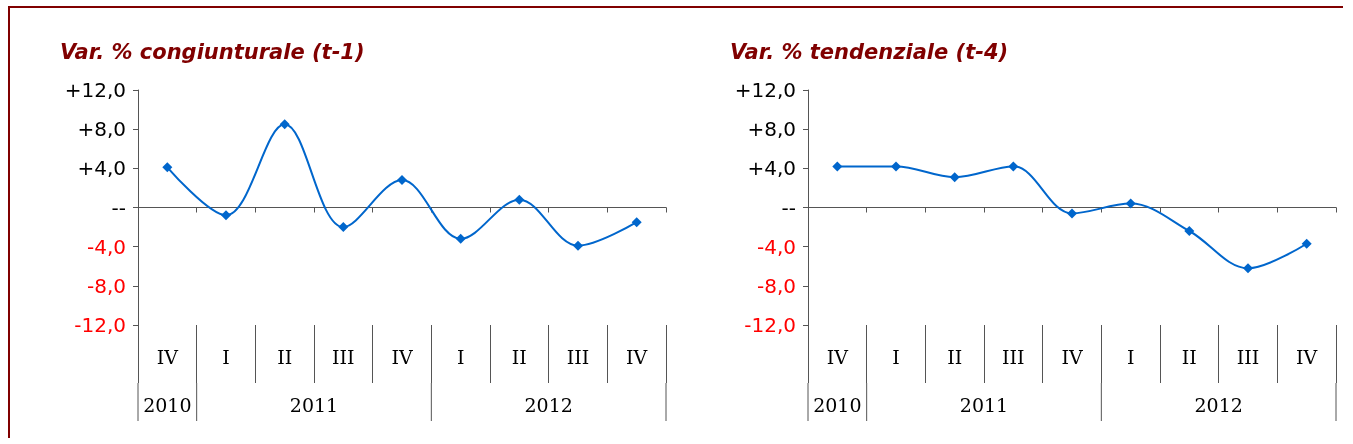 The image size is (1353, 444). Describe the element at coordinates (869, 51) in the screenshot. I see `chart-title: Var. % tendenziale (t-4)` at that location.